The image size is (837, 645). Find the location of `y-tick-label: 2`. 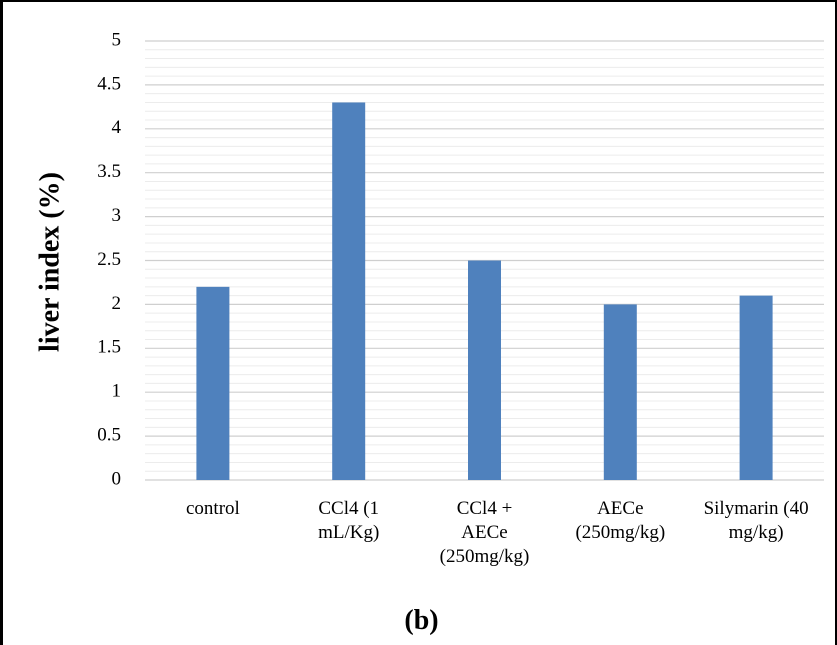

y-tick-label: 2 is located at coordinates (117, 303).